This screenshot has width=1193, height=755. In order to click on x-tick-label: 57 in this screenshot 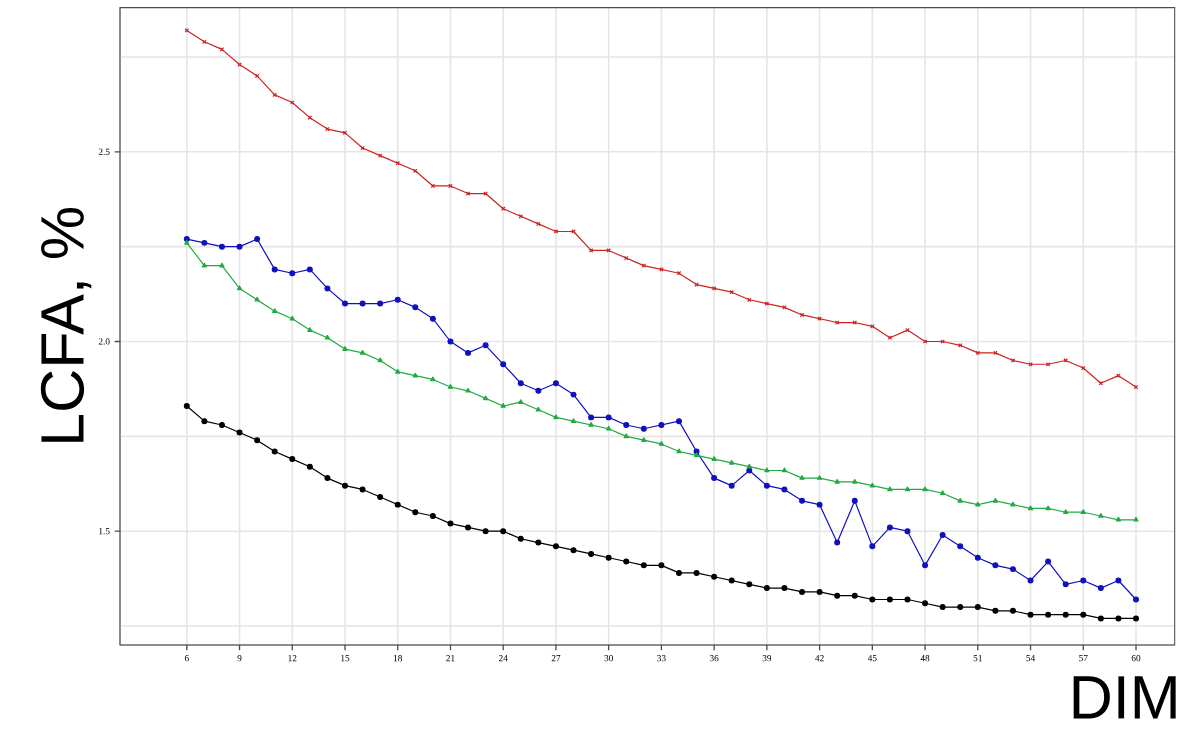, I will do `click(1083, 658)`.